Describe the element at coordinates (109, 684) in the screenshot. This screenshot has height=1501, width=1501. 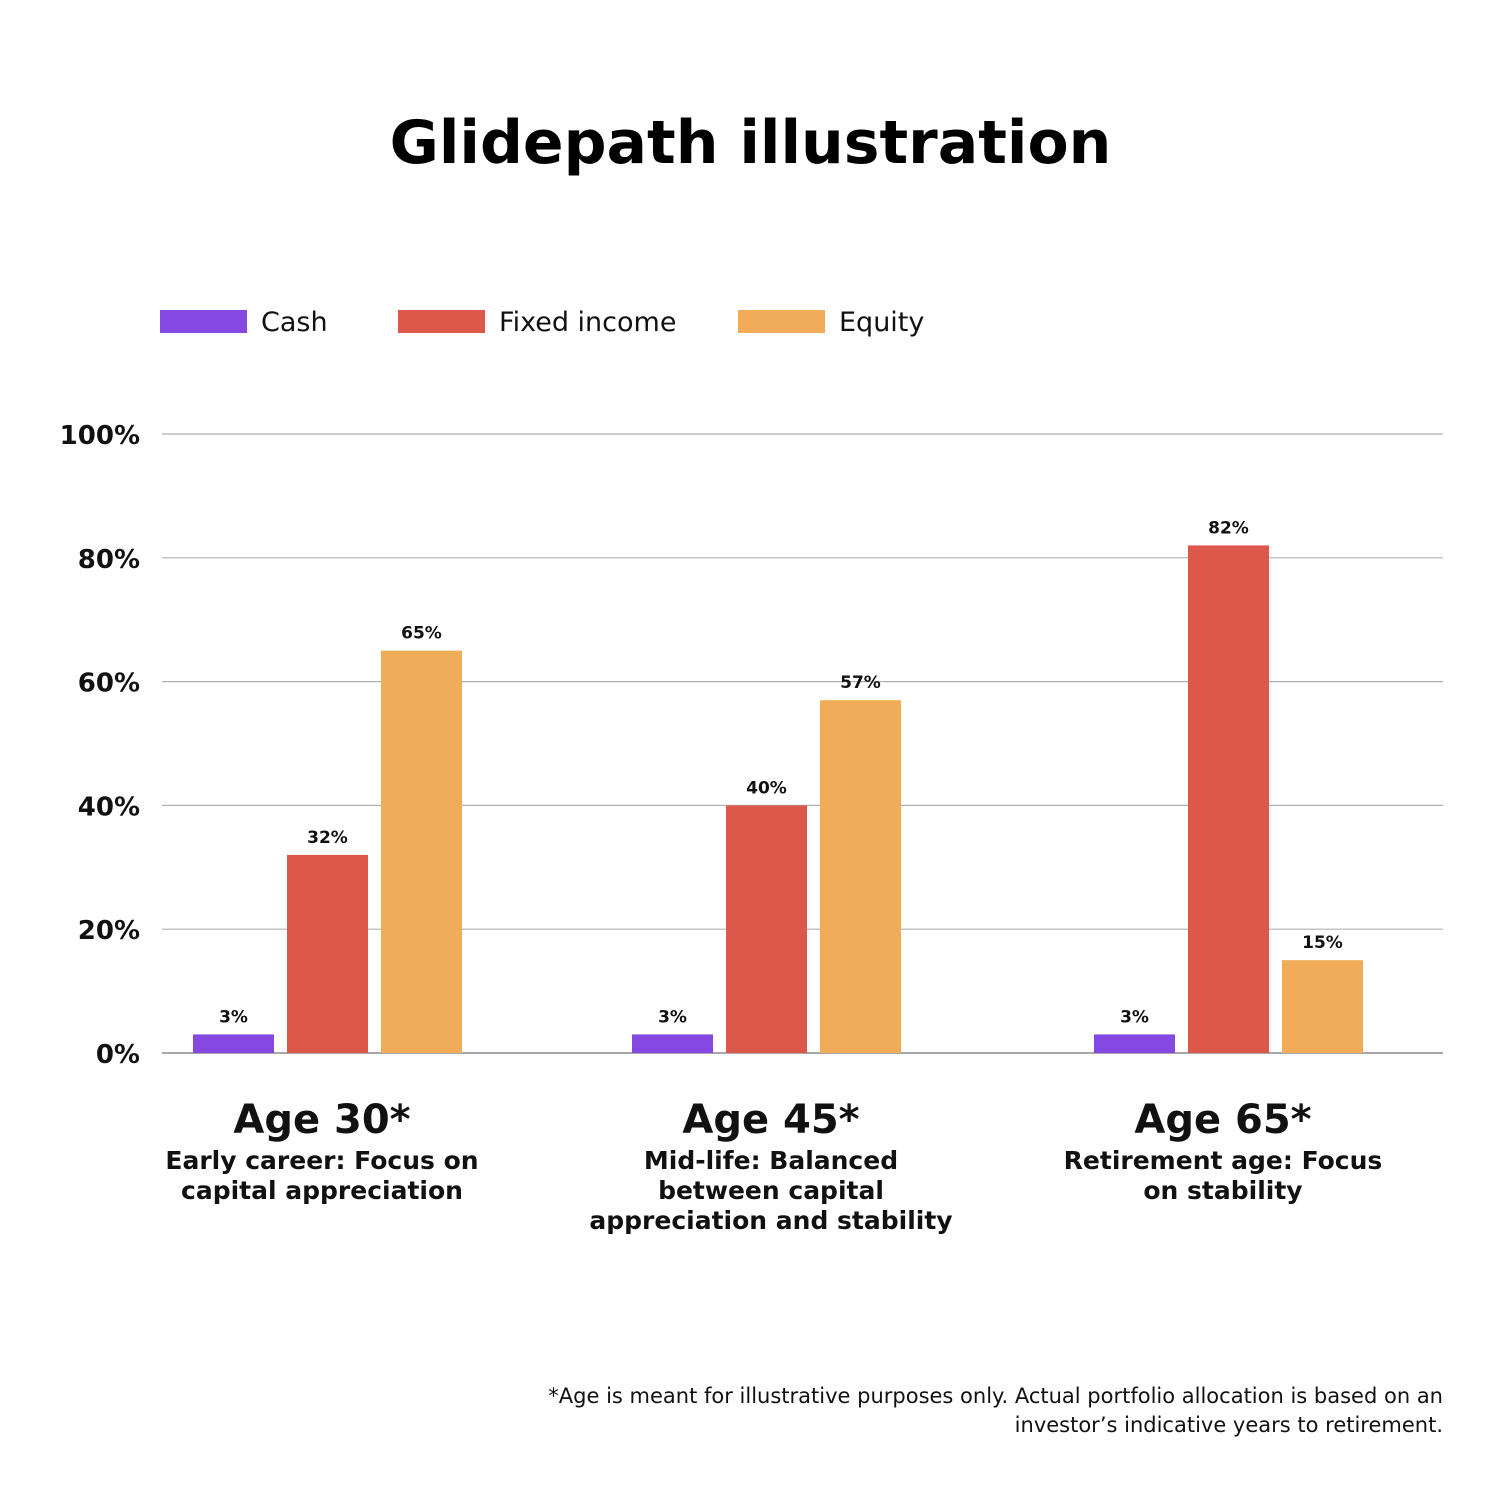
I see `y-tick-label: 60%` at that location.